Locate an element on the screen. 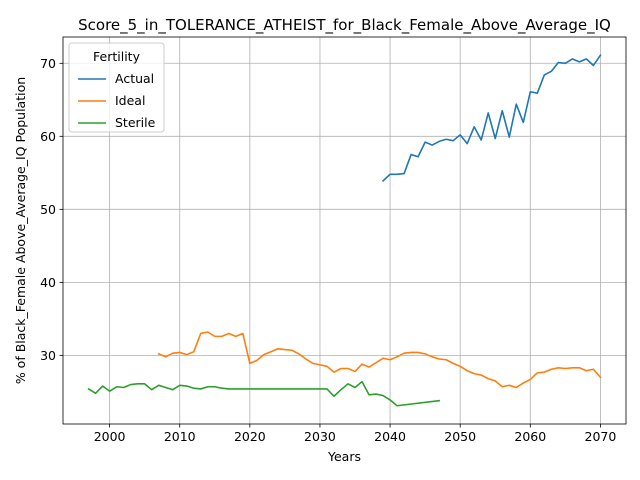 Image resolution: width=640 pixels, height=480 pixels. y-tick-label: 40 is located at coordinates (48, 282).